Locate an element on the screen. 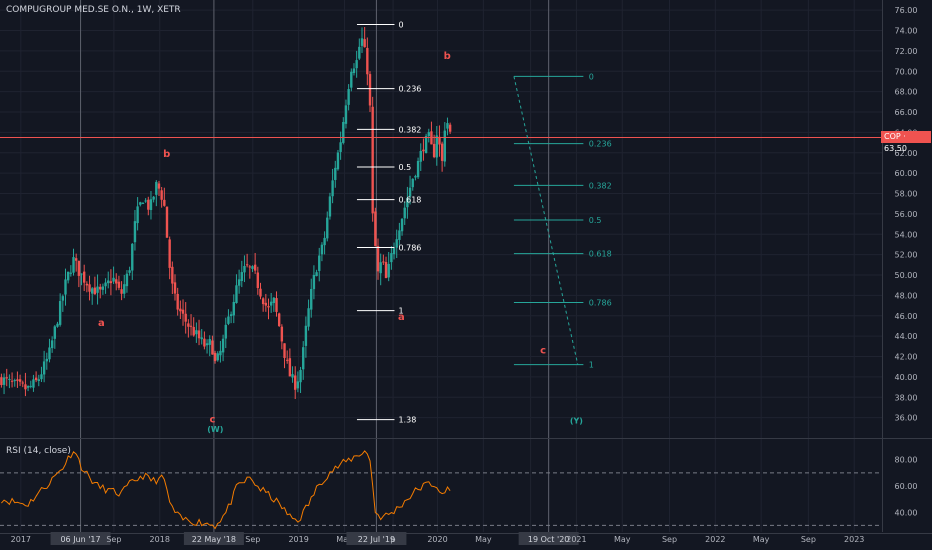  price-tick-label: 58.00 is located at coordinates (906, 194).